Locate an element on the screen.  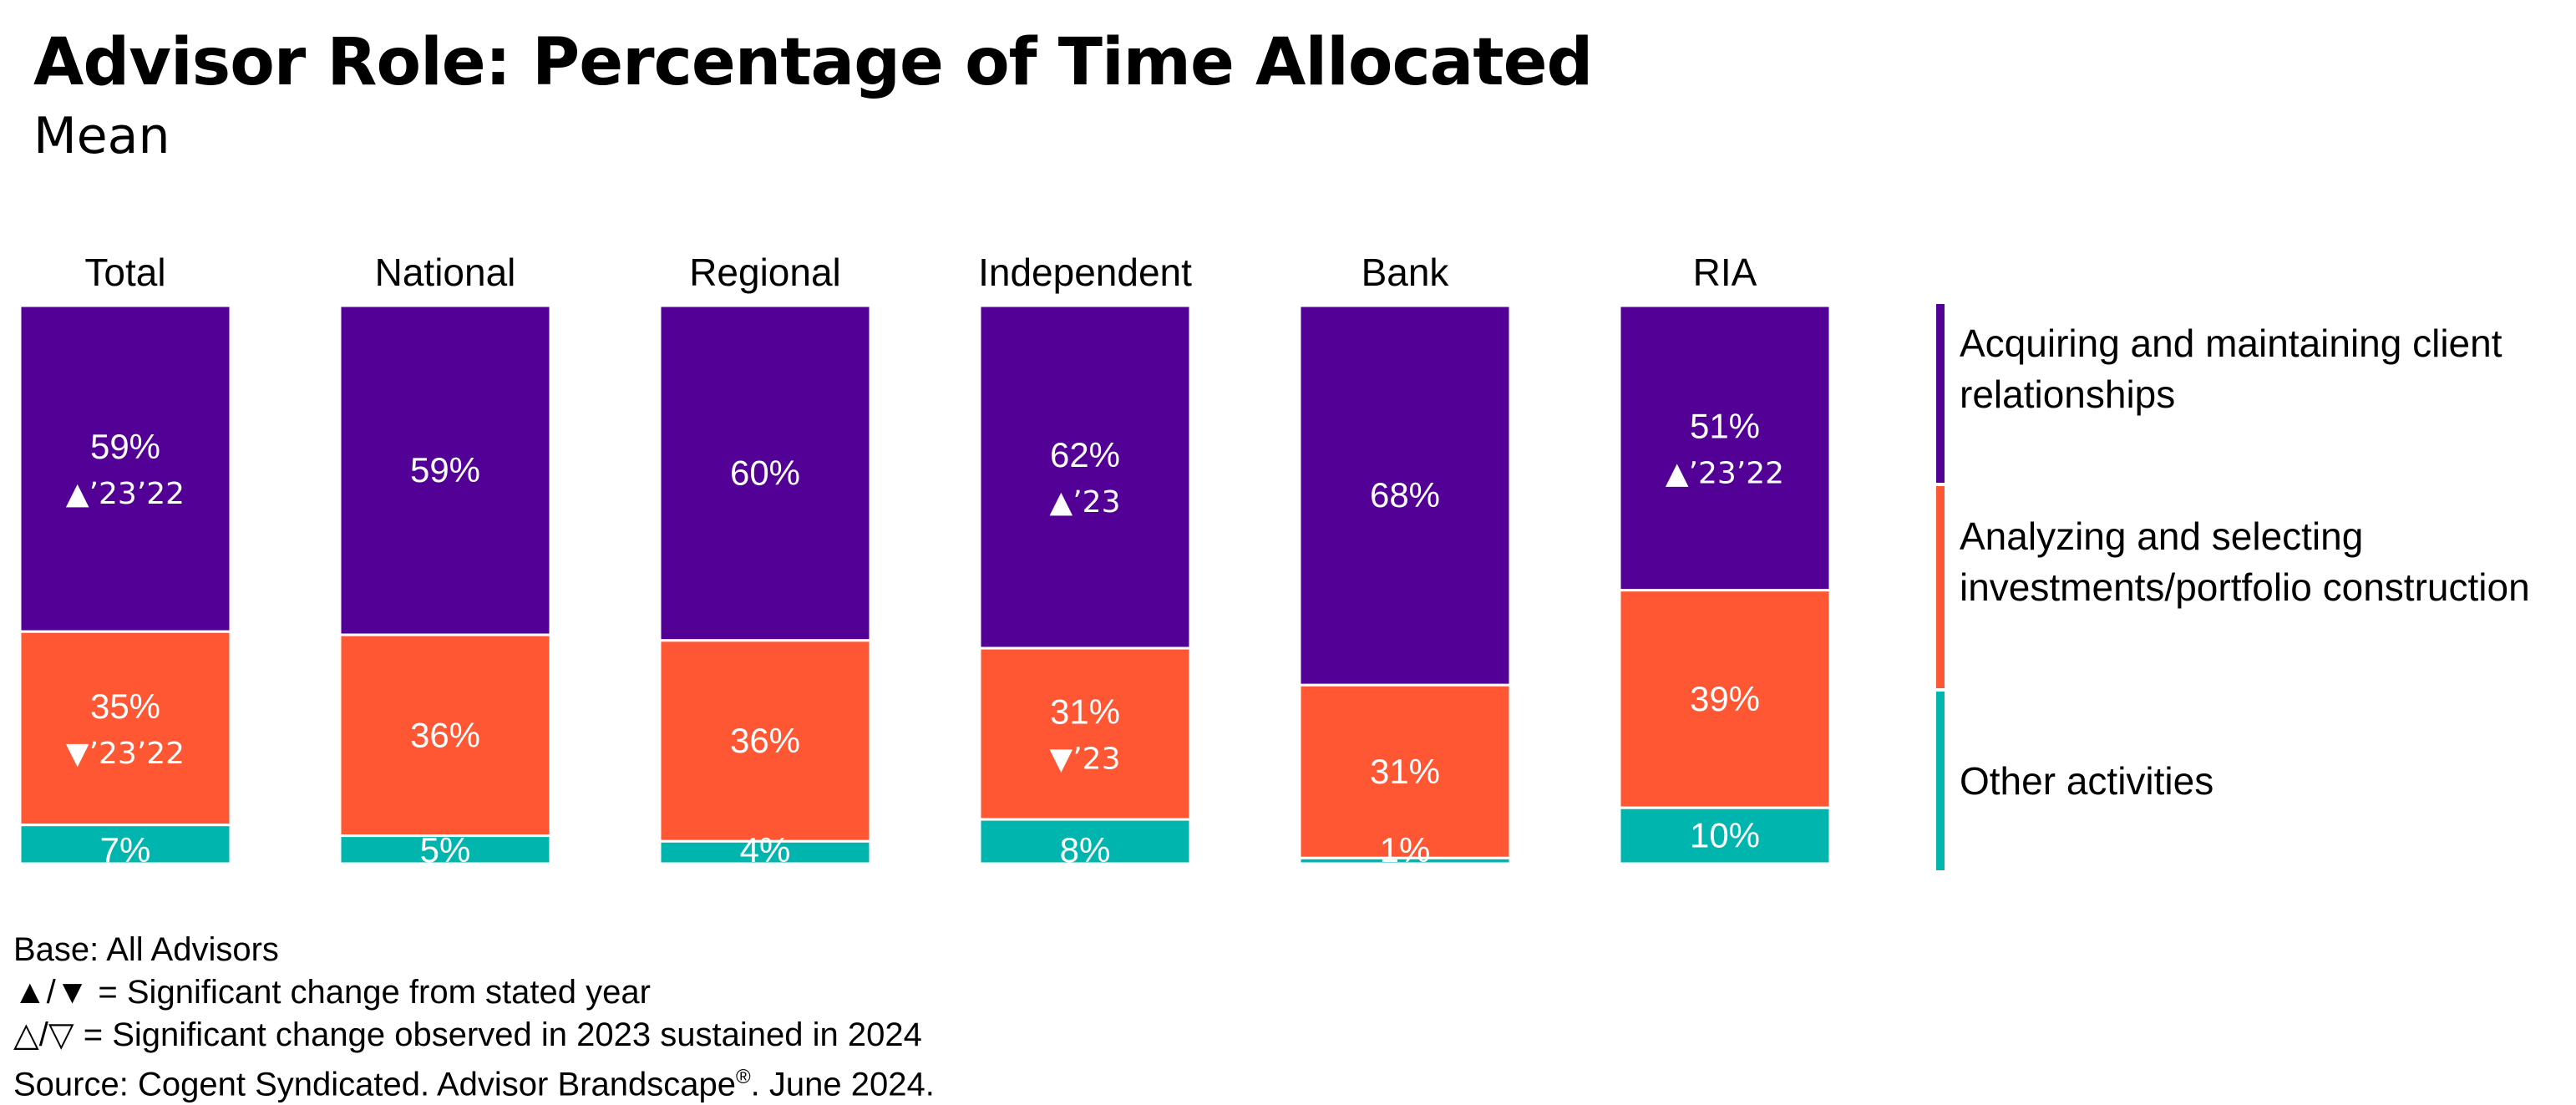
data-label: 35% is located at coordinates (125, 706).